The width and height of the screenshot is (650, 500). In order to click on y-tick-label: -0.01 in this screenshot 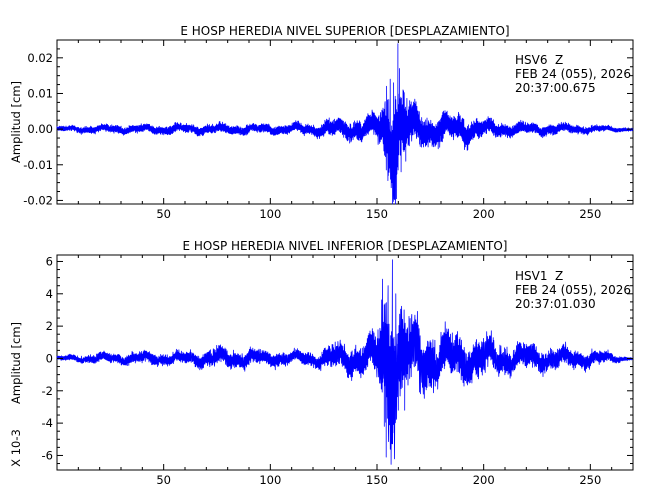, I will do `click(38, 165)`.